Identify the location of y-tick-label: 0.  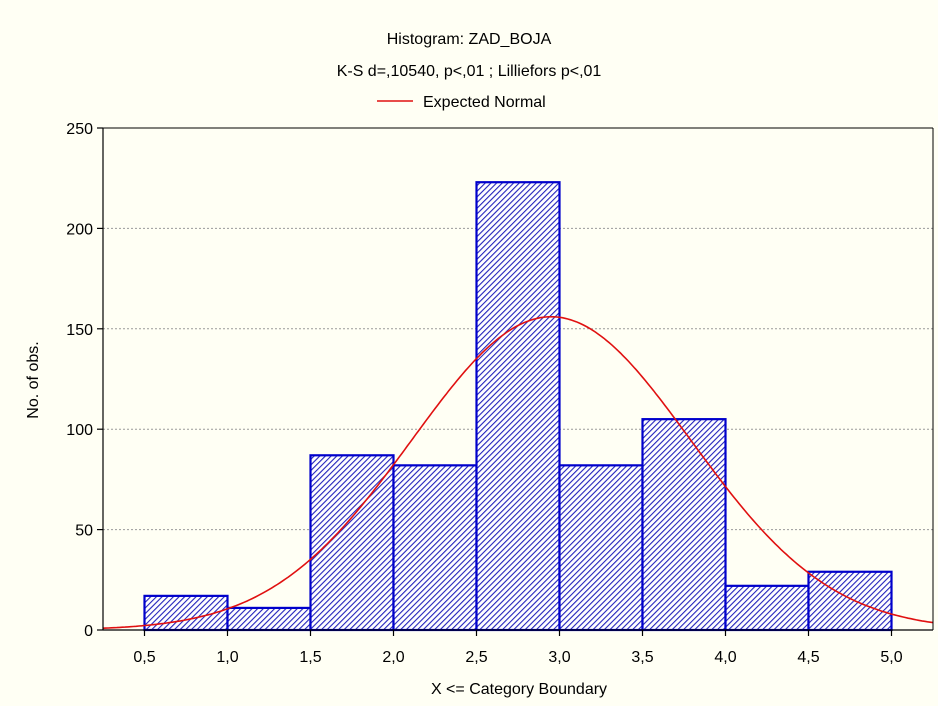
(88, 631).